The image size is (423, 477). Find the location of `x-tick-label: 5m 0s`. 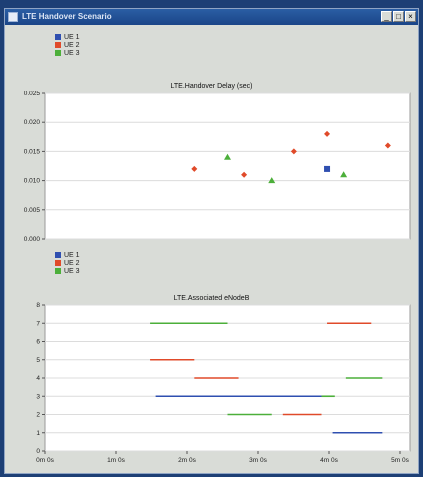

x-tick-label: 5m 0s is located at coordinates (400, 460).